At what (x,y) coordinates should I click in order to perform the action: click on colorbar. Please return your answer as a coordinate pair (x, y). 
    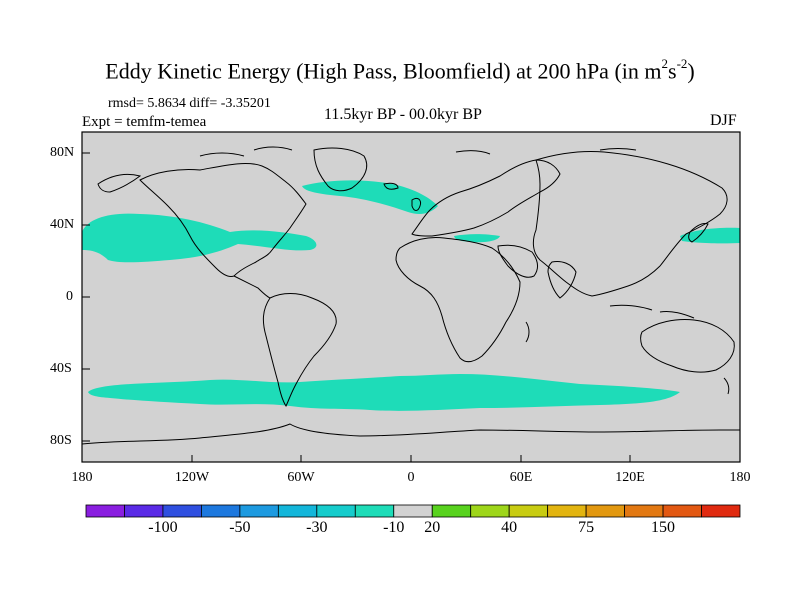
    Looking at the image, I should click on (413, 511).